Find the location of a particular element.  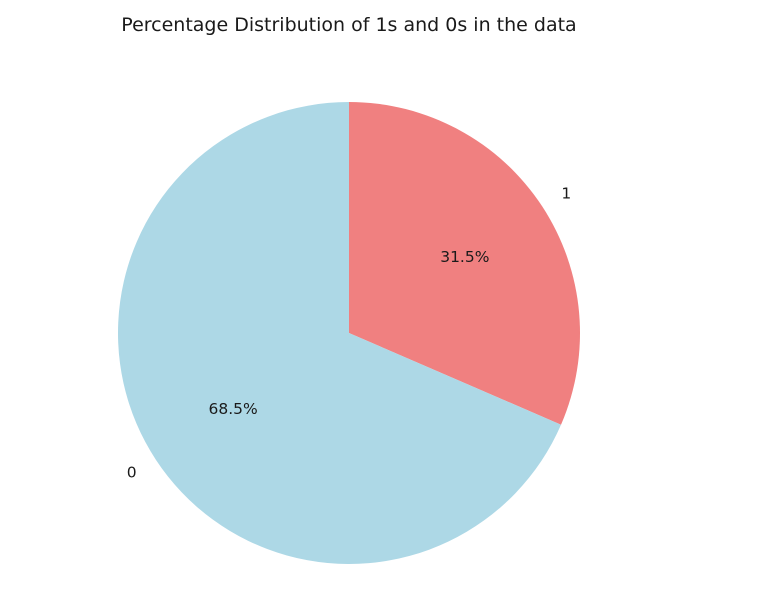

pie-category-label-1: 1 is located at coordinates (566, 193).